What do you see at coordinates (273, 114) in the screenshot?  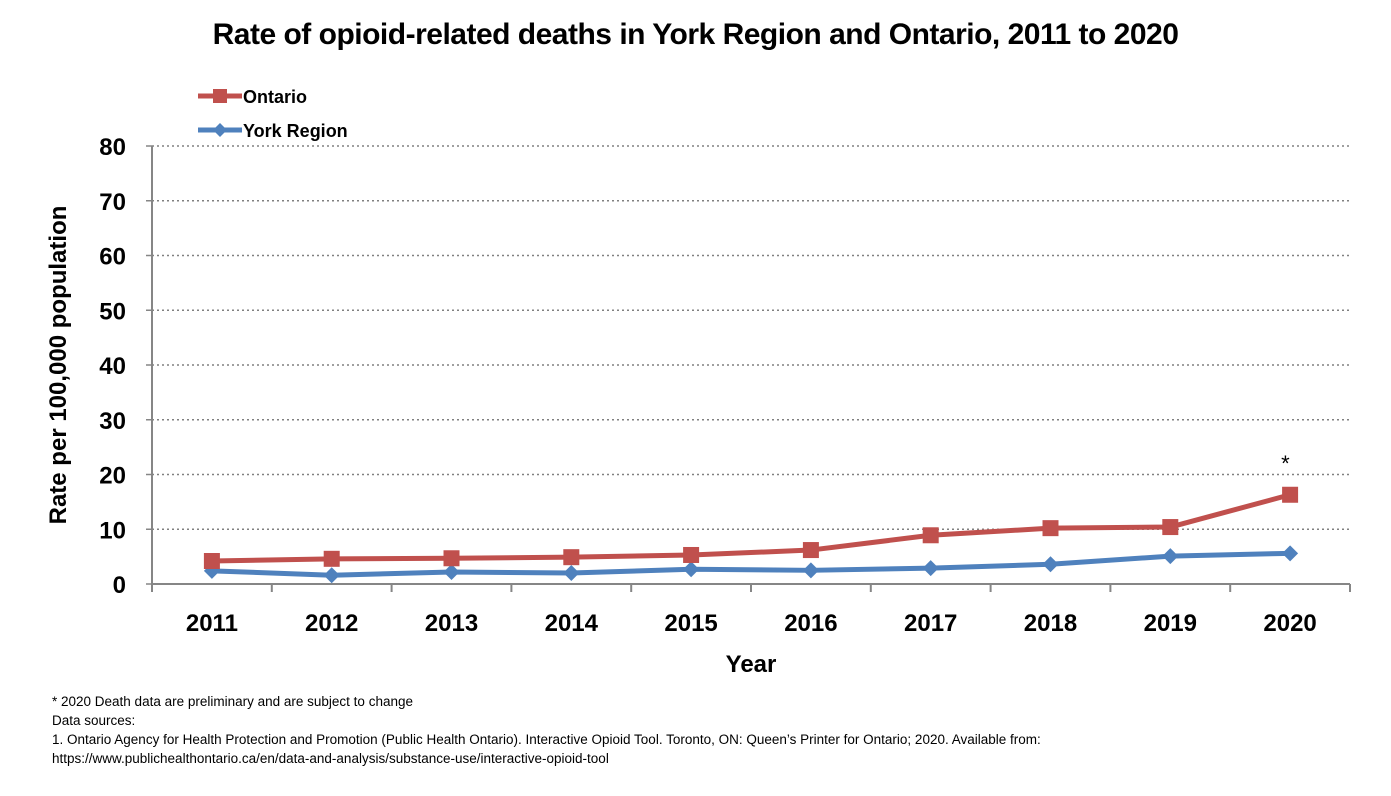 I see `legend: Ontario York Region` at bounding box center [273, 114].